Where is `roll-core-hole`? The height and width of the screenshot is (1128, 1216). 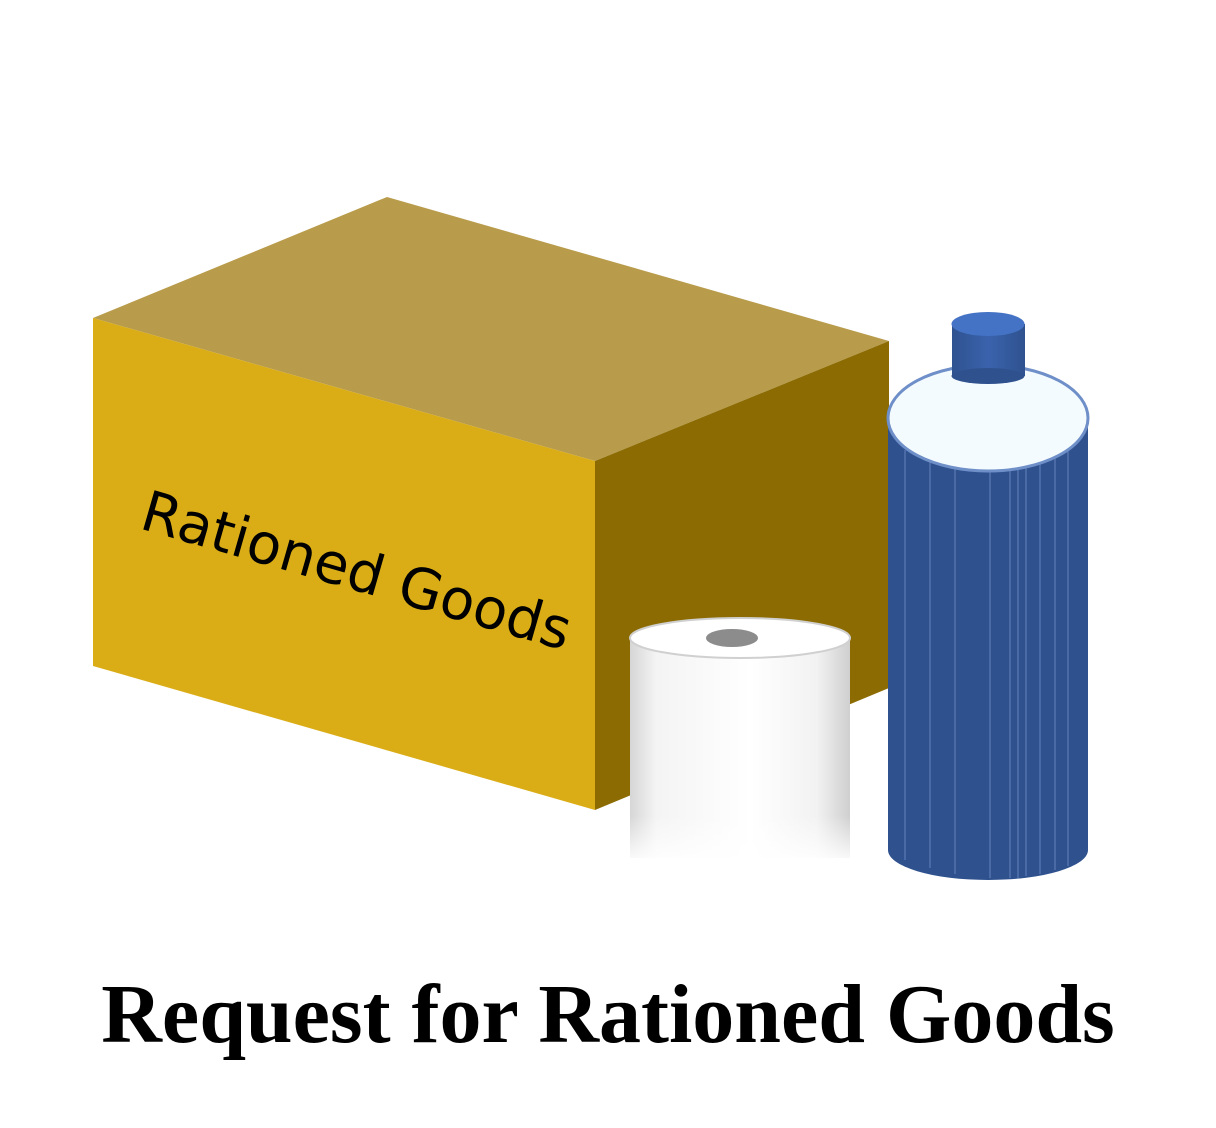 roll-core-hole is located at coordinates (732, 638).